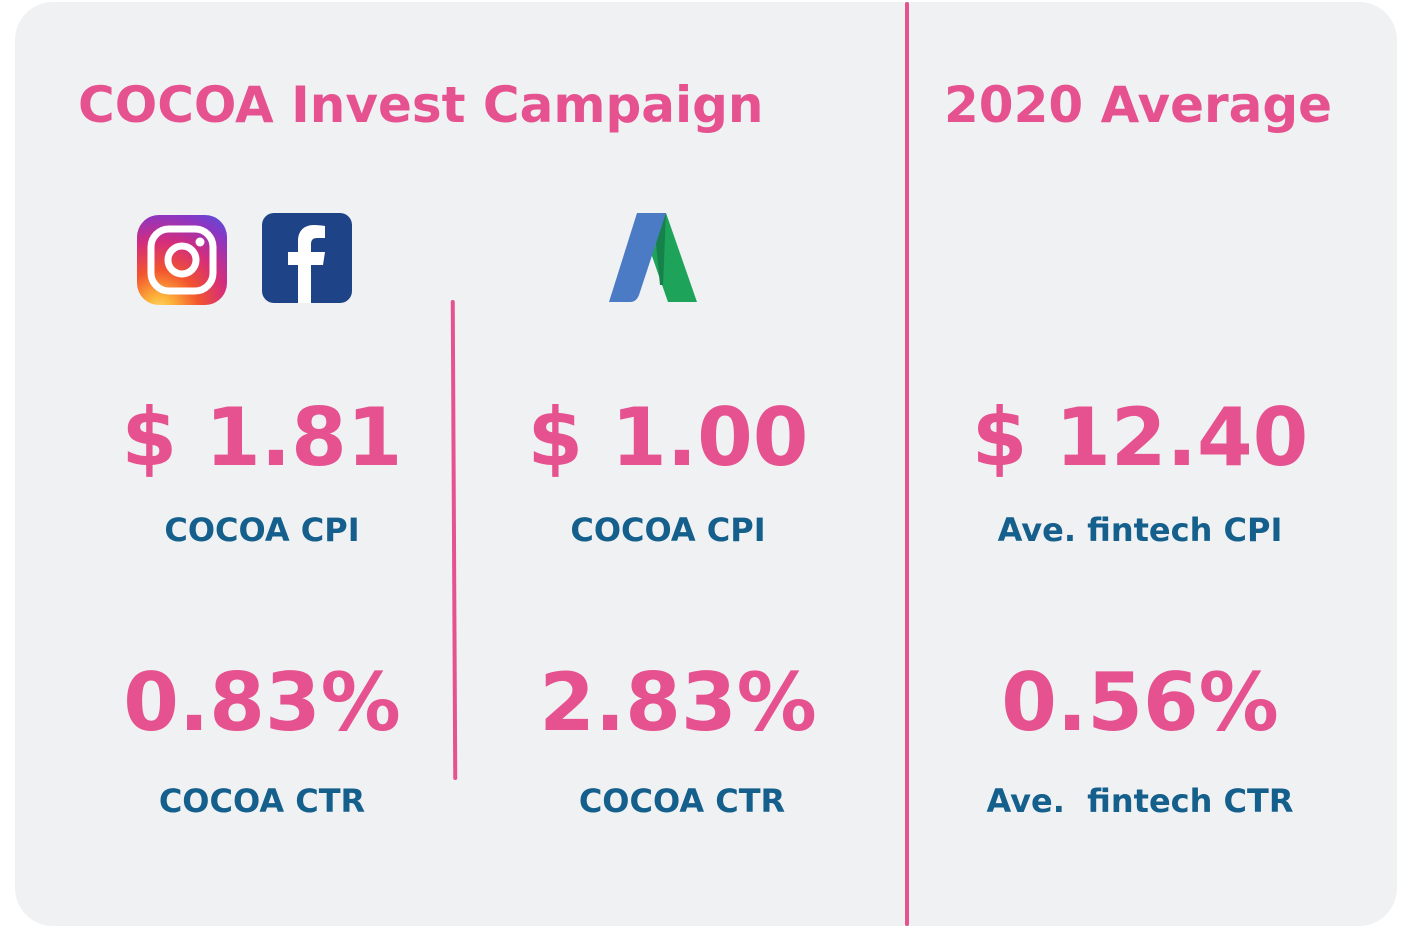 The height and width of the screenshot is (949, 1409). Describe the element at coordinates (1140, 801) in the screenshot. I see `average-ctr-label: Ave. fintech CTR` at that location.